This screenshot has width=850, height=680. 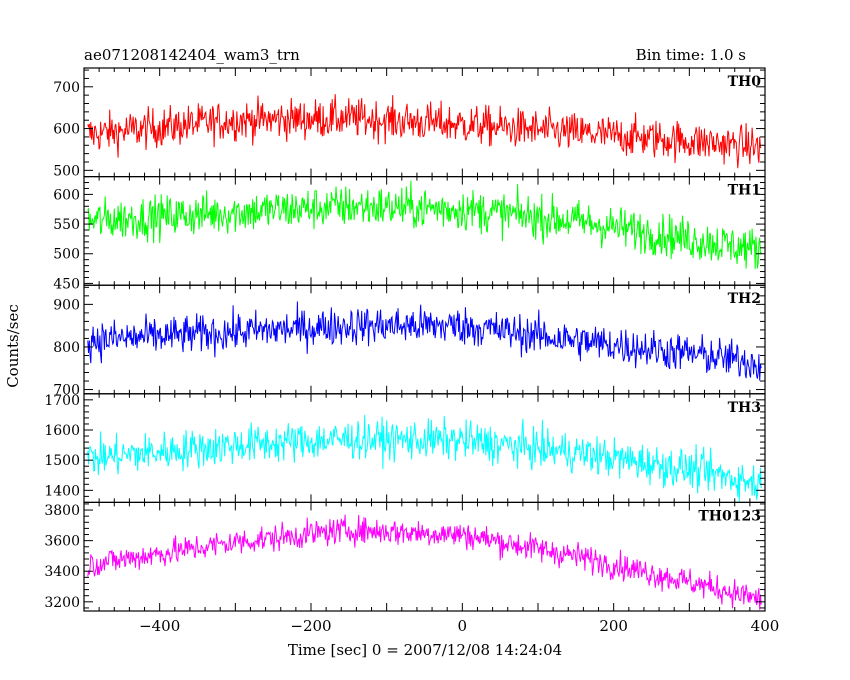 What do you see at coordinates (13, 346) in the screenshot?
I see `y-axis-label: Counts/sec` at bounding box center [13, 346].